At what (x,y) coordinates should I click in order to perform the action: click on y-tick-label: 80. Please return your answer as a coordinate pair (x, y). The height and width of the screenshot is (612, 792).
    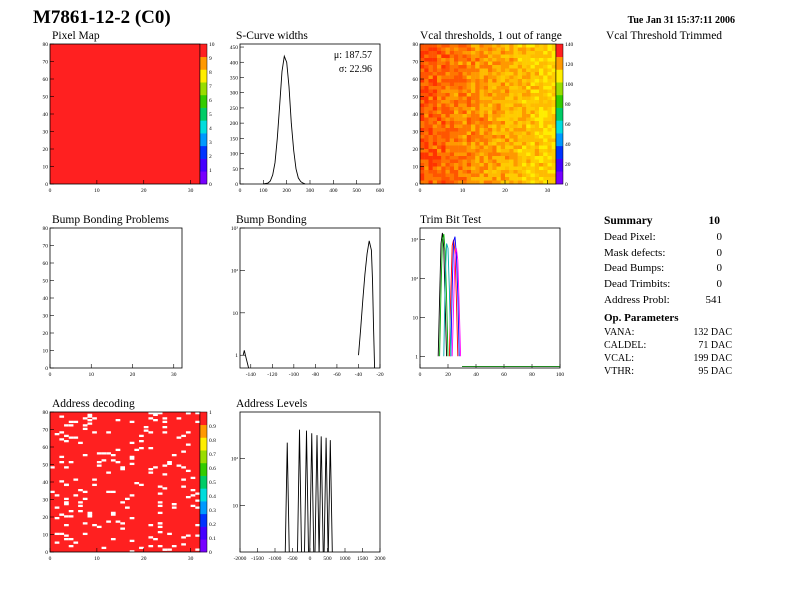
    Looking at the image, I should click on (46, 413).